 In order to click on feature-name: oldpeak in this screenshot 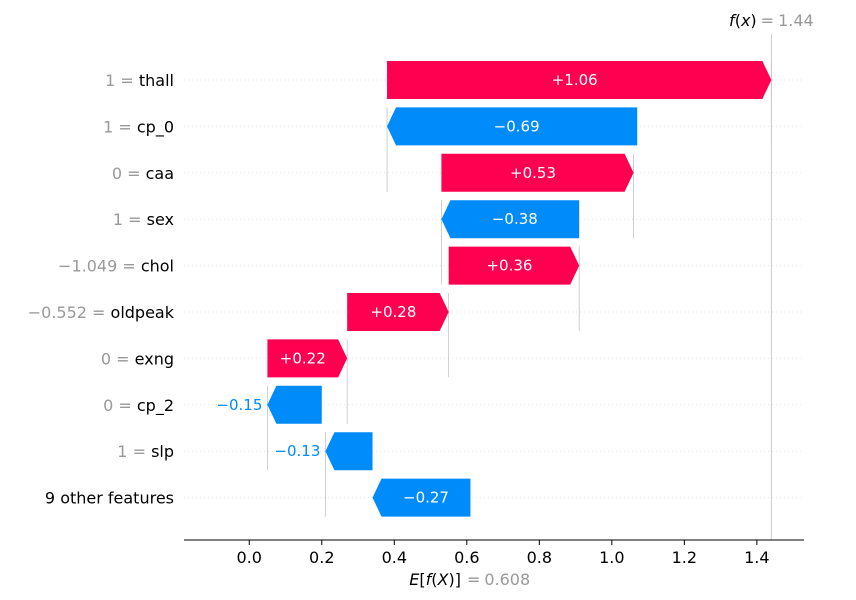, I will do `click(143, 312)`.